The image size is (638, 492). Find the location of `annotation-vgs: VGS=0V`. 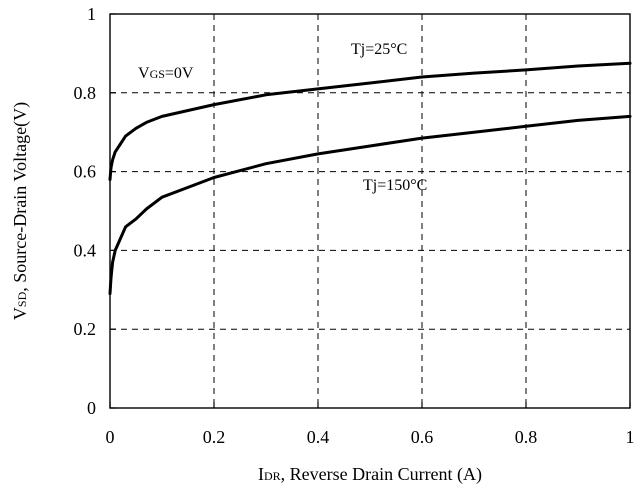

annotation-vgs: VGS=0V is located at coordinates (166, 73).